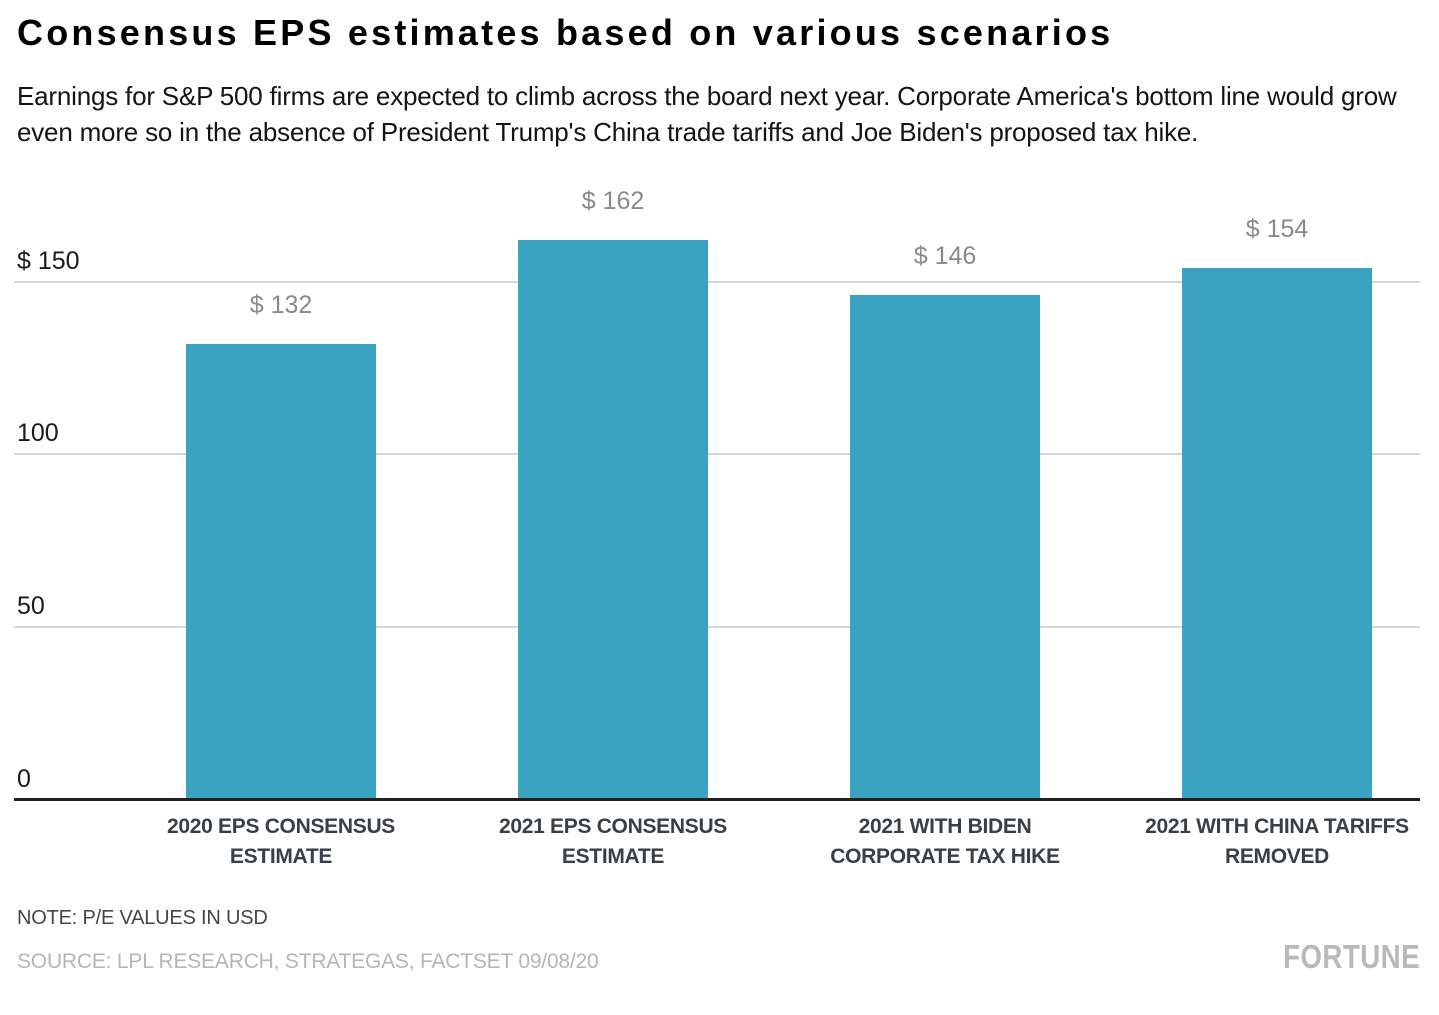 The height and width of the screenshot is (1015, 1439). I want to click on x-category-label: 2020 EPS CONSENSUS ESTIMATE, so click(281, 841).